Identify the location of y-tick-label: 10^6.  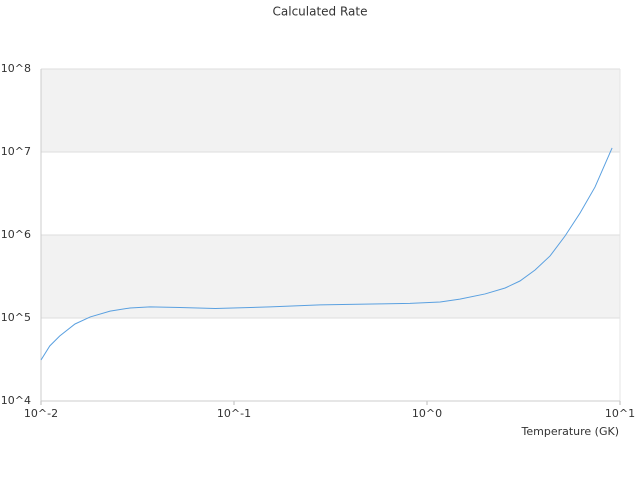
(16, 234).